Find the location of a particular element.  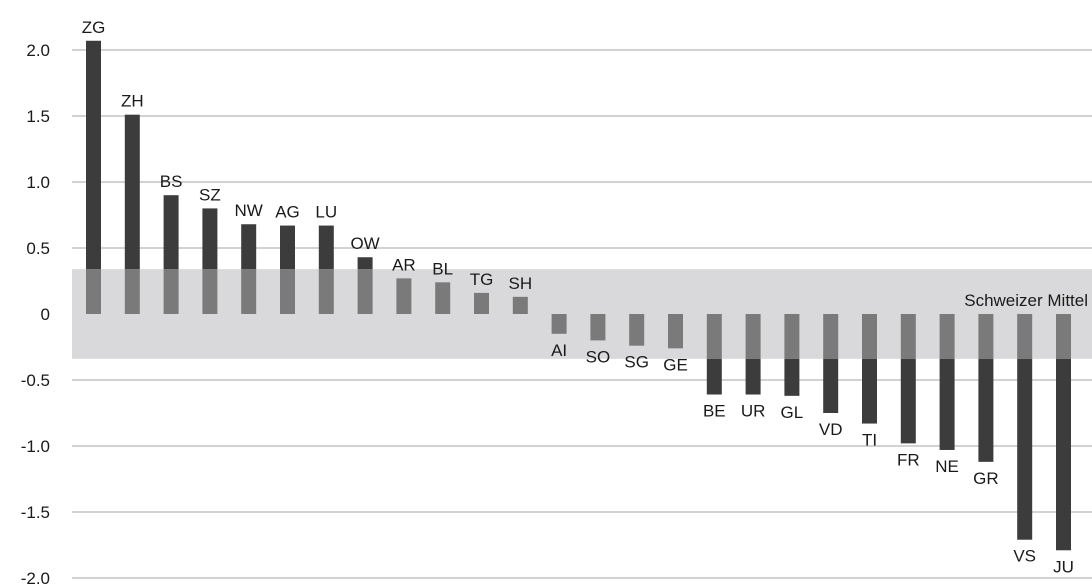

category-label-bl: BL is located at coordinates (442, 268).